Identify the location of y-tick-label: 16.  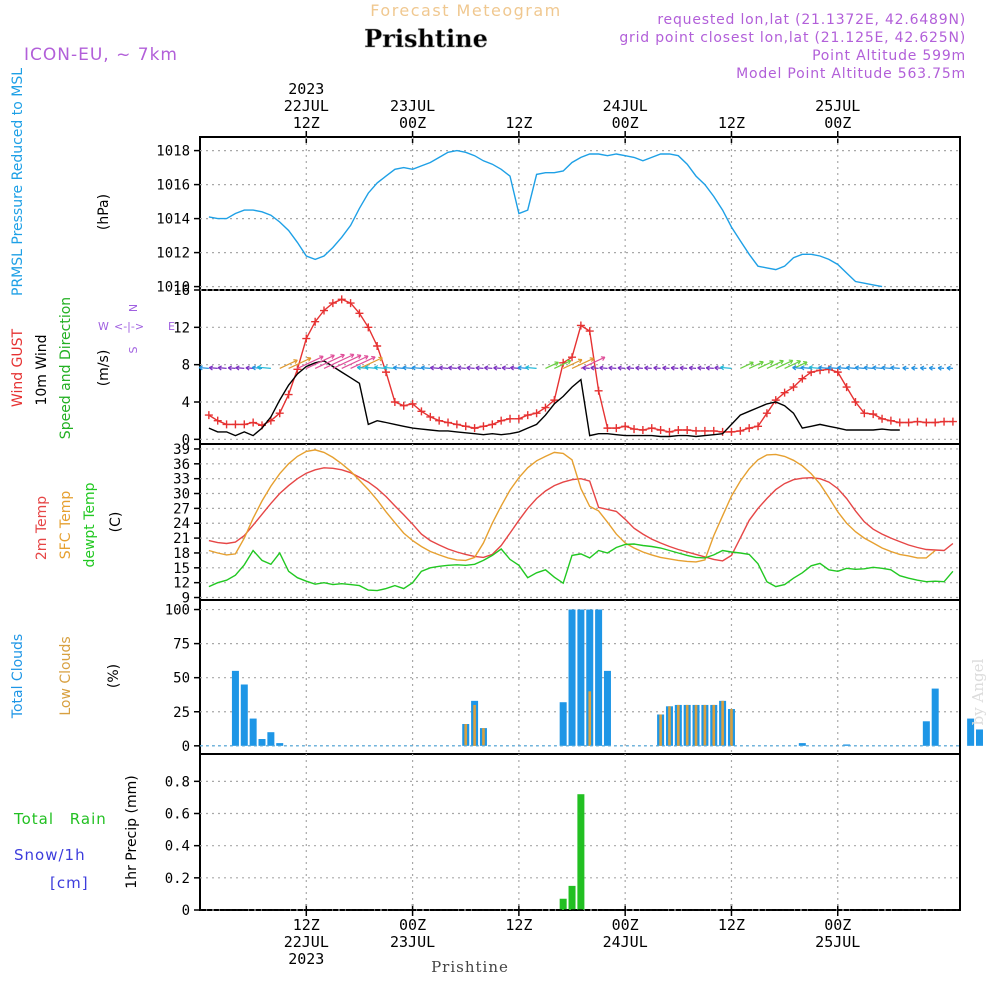
(181, 291).